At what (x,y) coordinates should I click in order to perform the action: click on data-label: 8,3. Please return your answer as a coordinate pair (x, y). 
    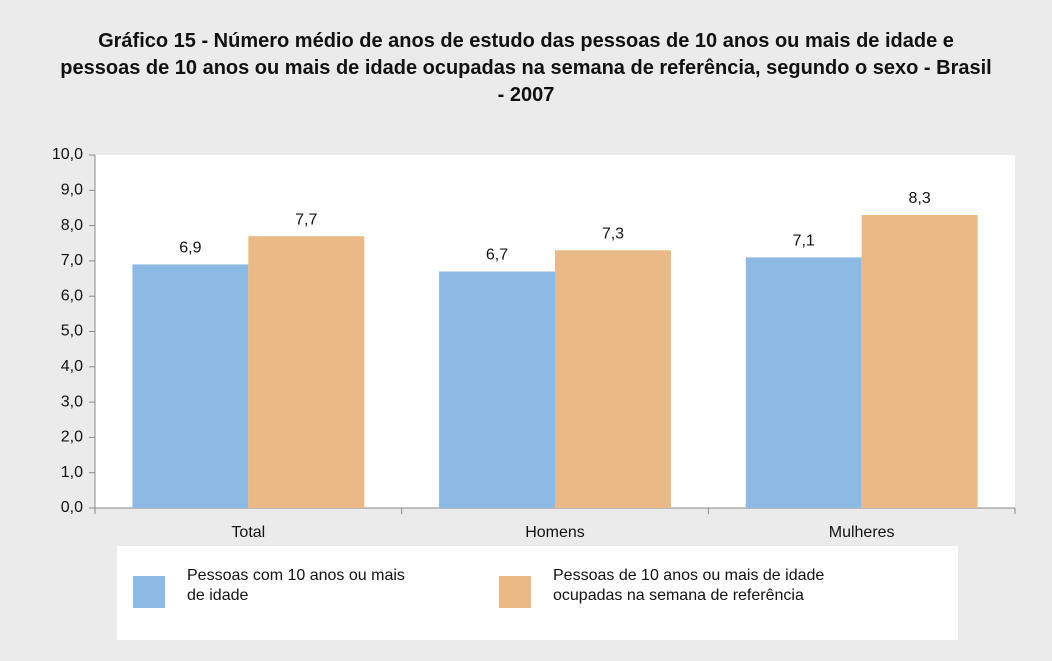
    Looking at the image, I should click on (920, 198).